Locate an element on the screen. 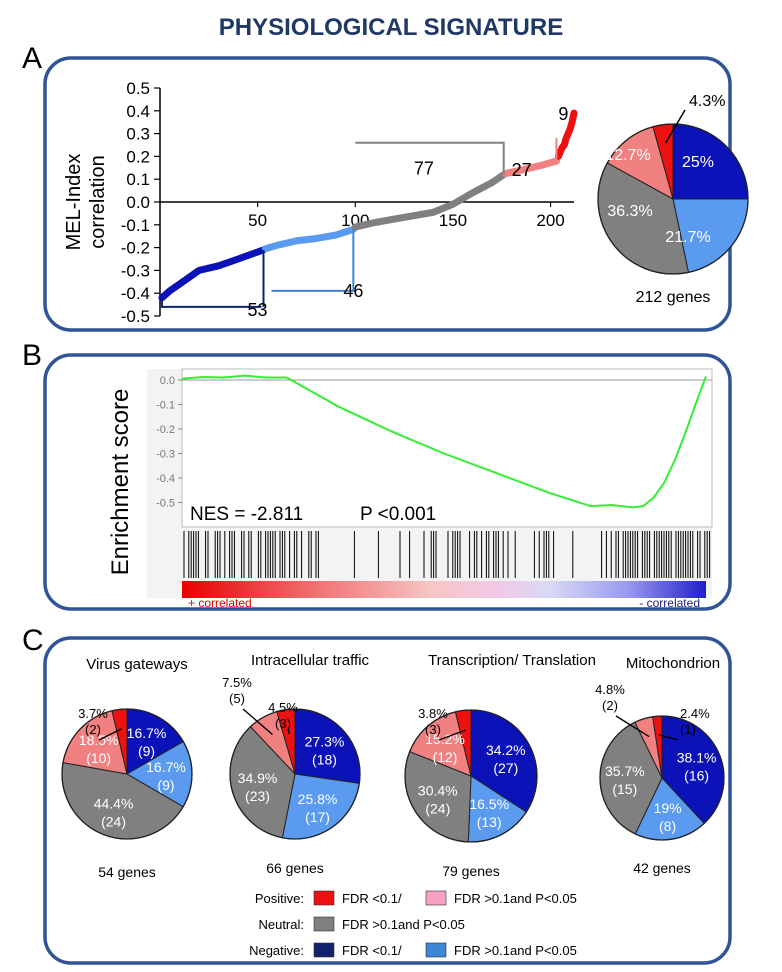  c-pie-caption: 66 genes is located at coordinates (295, 868).